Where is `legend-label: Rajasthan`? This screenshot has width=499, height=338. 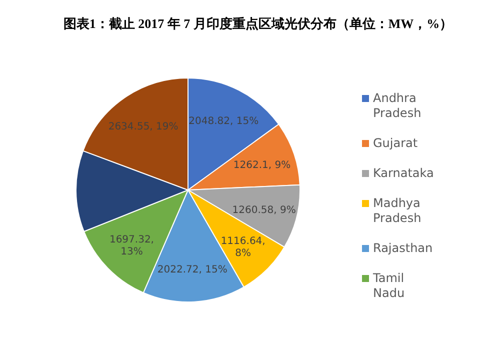 legend-label: Rajasthan is located at coordinates (403, 248).